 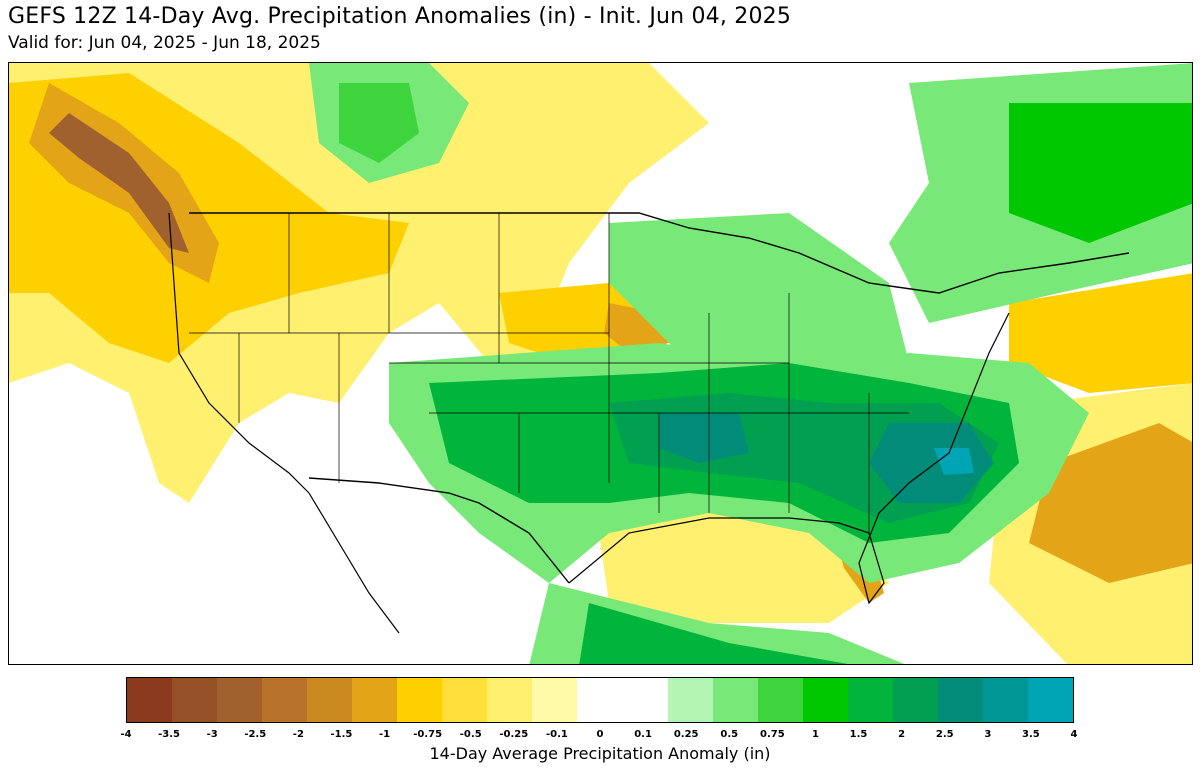 What do you see at coordinates (169, 734) in the screenshot?
I see `colorbar-tick-label: -3.5` at bounding box center [169, 734].